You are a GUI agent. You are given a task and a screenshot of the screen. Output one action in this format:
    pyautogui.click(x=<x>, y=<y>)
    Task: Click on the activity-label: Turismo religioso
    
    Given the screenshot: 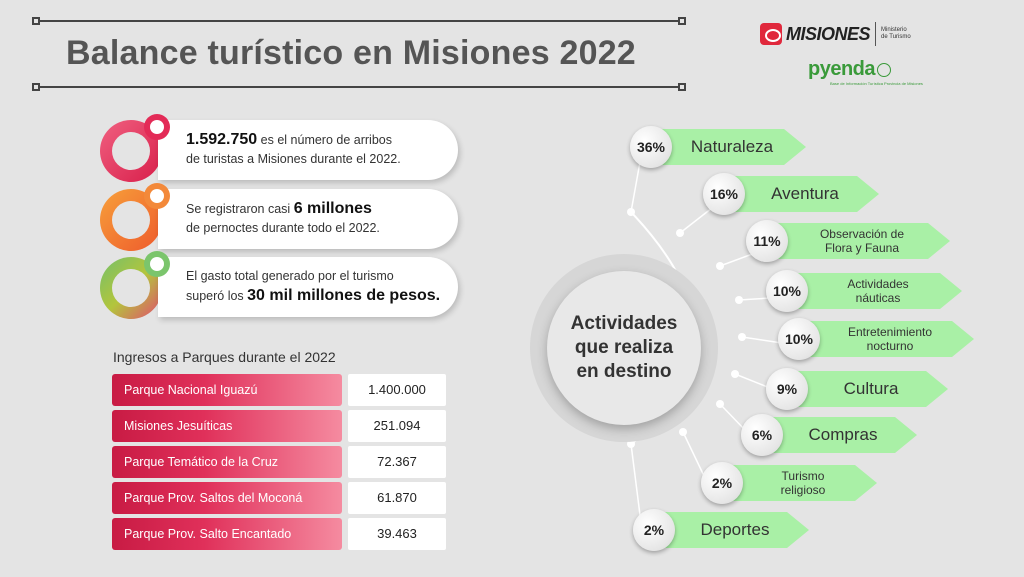 What is the action you would take?
    pyautogui.click(x=803, y=483)
    